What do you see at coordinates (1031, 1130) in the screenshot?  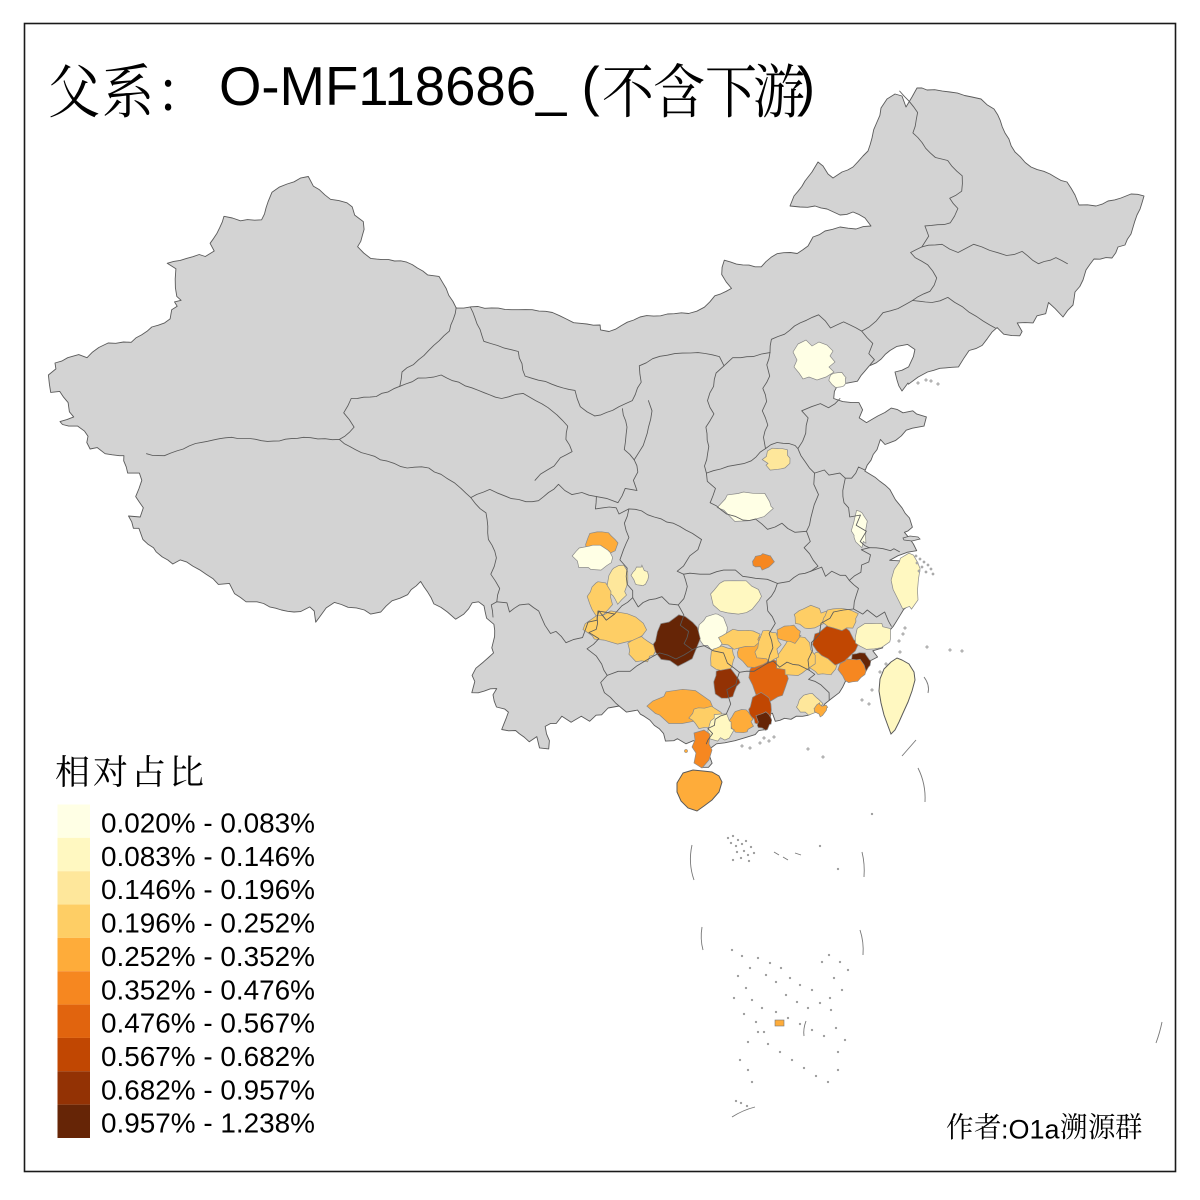 I see `svg-text: :O1a` at bounding box center [1031, 1130].